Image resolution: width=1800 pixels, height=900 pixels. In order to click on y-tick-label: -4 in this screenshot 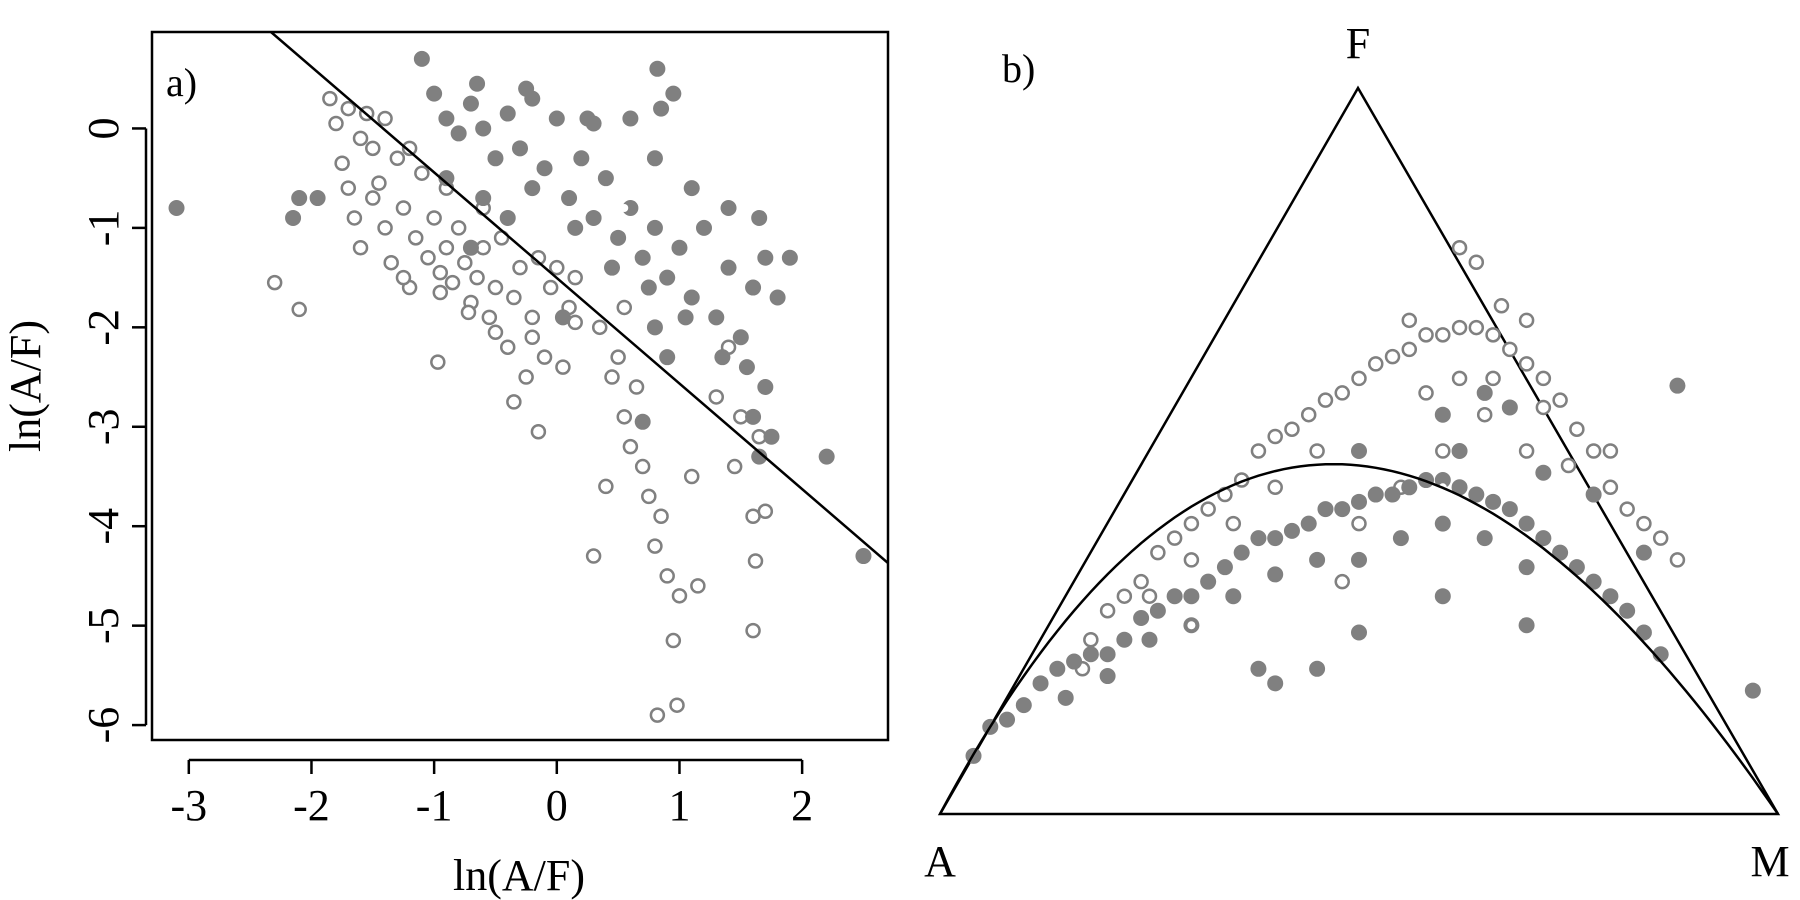, I will do `click(103, 526)`.